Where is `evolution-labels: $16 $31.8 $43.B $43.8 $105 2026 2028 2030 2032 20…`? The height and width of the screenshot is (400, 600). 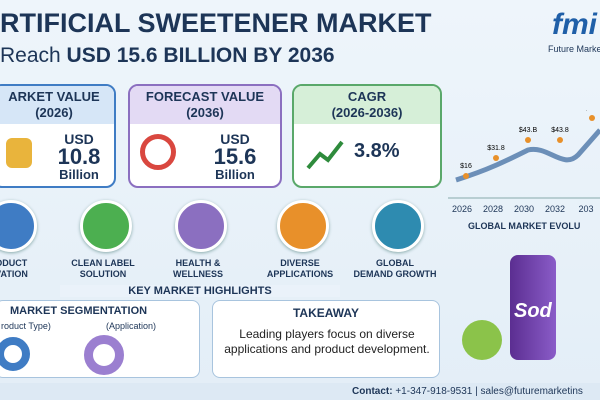
evolution-labels: $16 $31.8 $43.B $43.8 $105 2026 2028 2030 2032 20… is located at coordinates (526, 170).